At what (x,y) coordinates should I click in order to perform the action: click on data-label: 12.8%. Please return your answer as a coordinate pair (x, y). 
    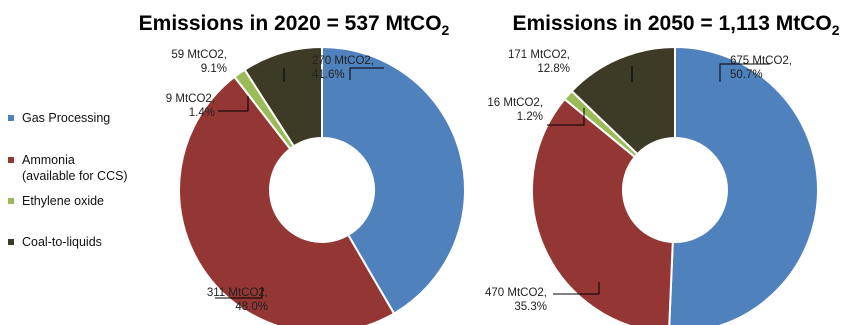
    Looking at the image, I should click on (553, 69).